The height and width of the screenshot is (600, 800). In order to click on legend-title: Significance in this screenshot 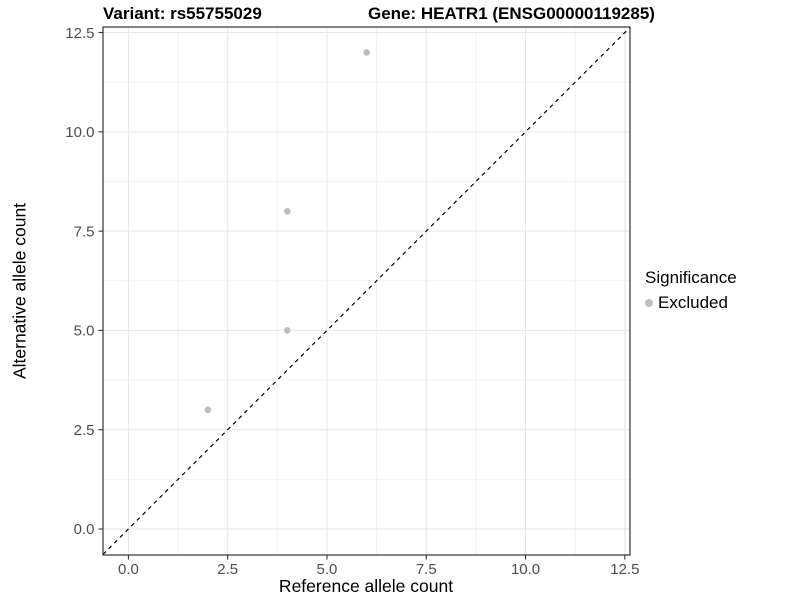, I will do `click(691, 277)`.